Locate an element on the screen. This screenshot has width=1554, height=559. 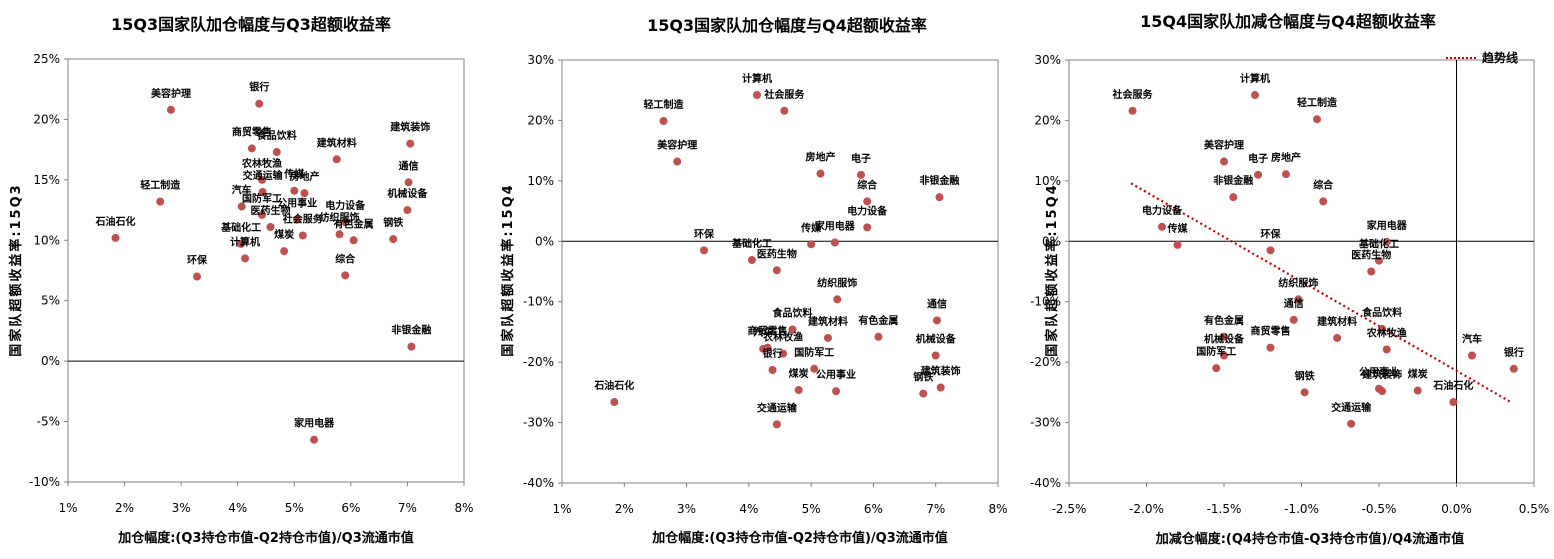
x-tick-label: 3% is located at coordinates (686, 509).